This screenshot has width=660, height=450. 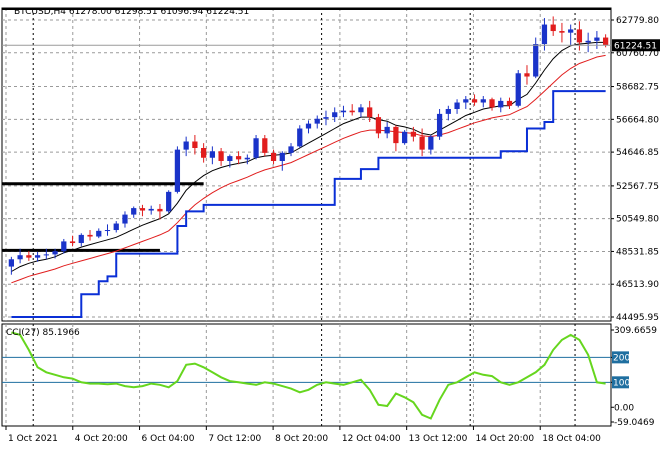 What do you see at coordinates (620, 382) in the screenshot?
I see `cci-level-badge` at bounding box center [620, 382].